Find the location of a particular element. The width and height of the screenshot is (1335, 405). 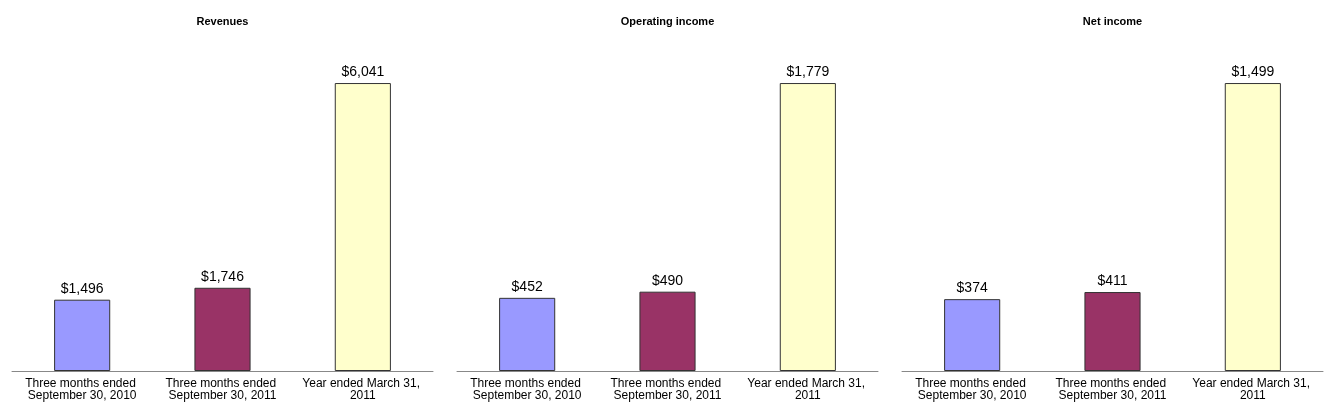

data-label: $6,041 is located at coordinates (363, 71).